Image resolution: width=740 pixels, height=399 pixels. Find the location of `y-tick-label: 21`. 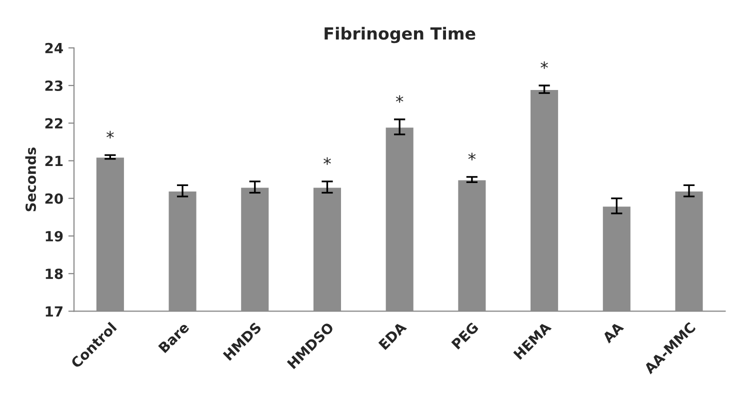

y-tick-label: 21 is located at coordinates (54, 161).